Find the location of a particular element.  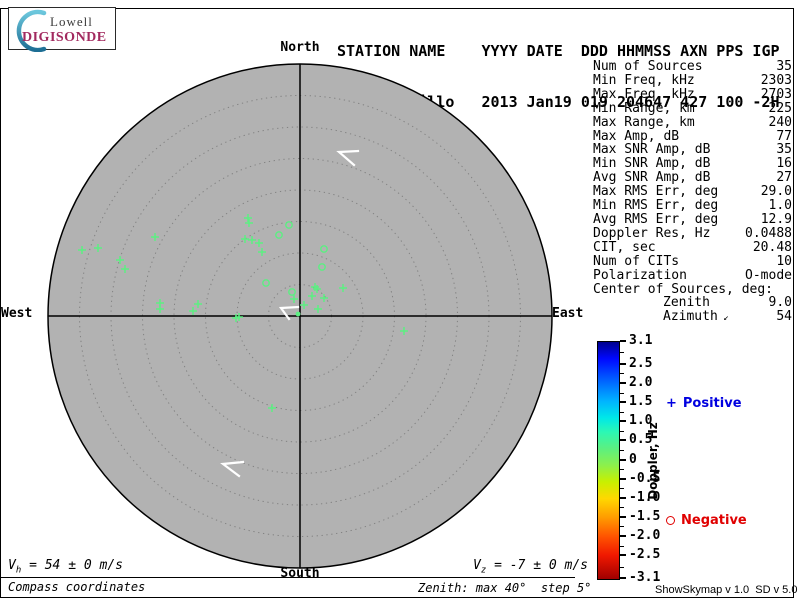

legend-positive: + Positive is located at coordinates (704, 403).